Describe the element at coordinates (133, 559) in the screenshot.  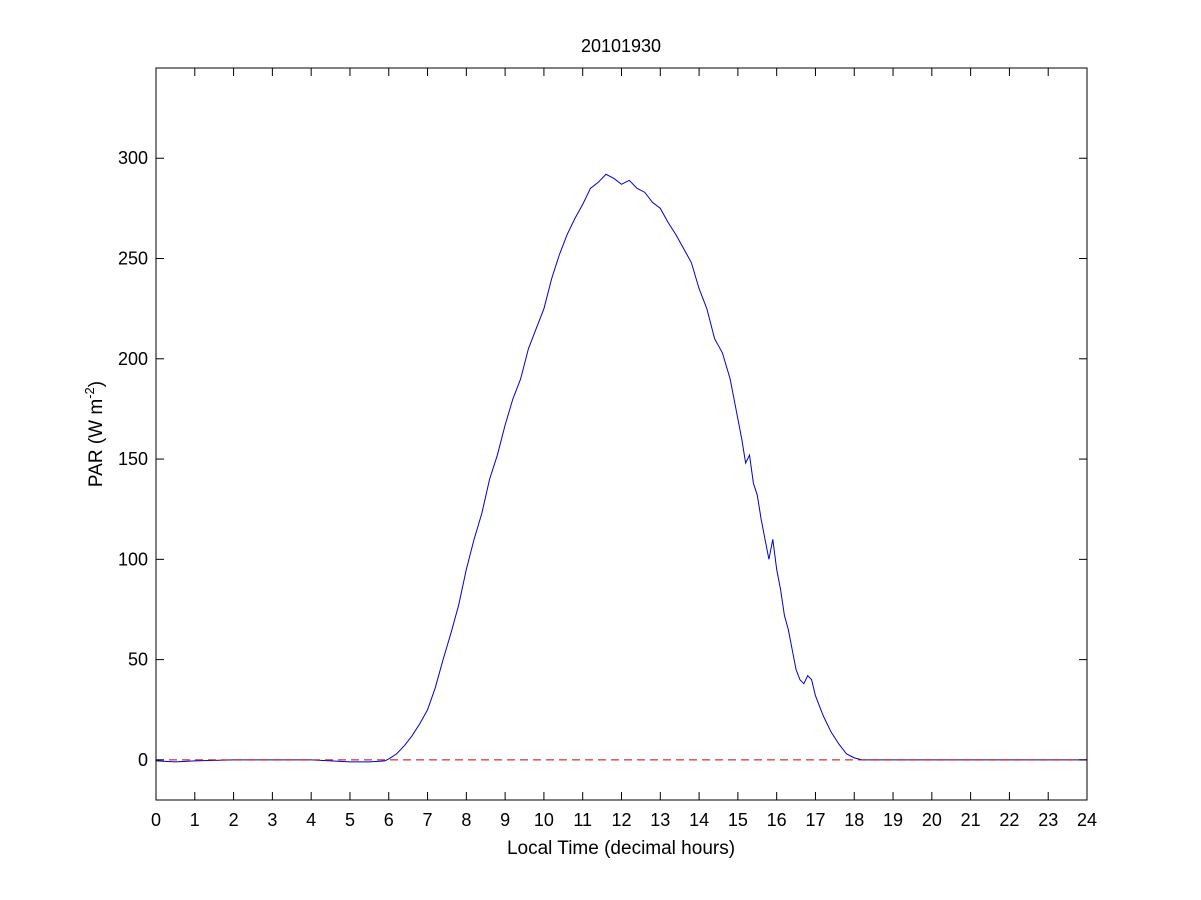
I see `y-tick-label: 100` at that location.